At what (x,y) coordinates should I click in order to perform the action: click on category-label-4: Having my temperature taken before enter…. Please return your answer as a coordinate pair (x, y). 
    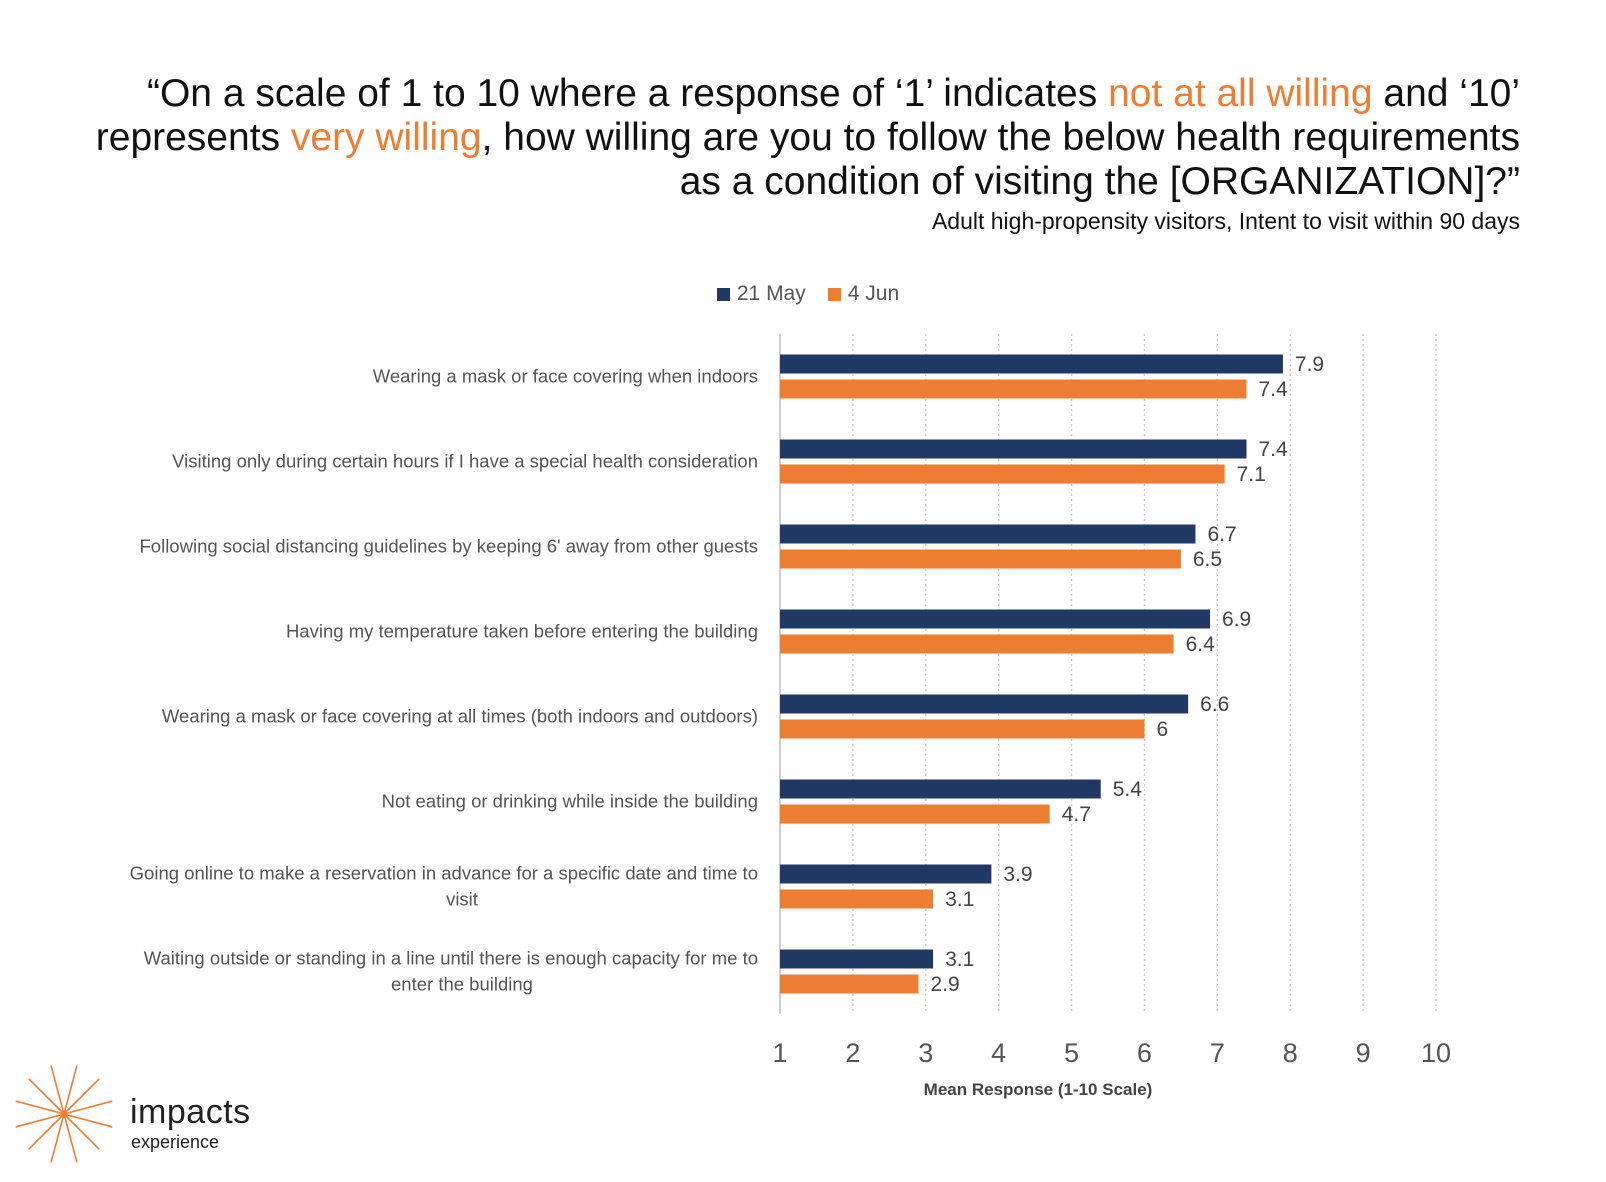
    Looking at the image, I should click on (522, 631).